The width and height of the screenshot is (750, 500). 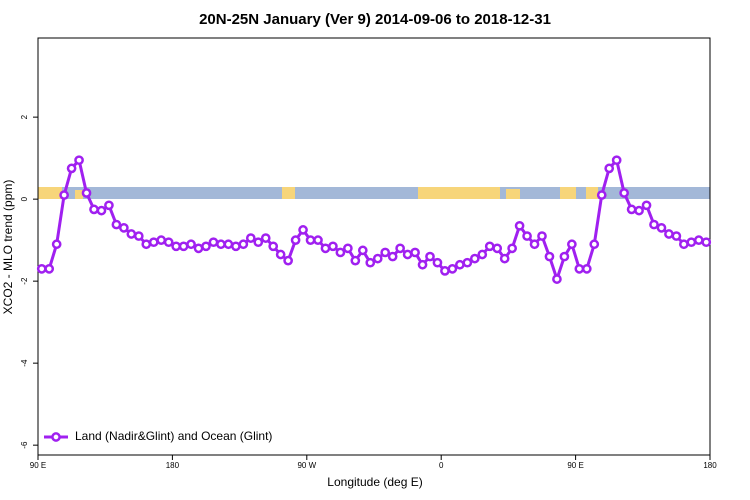 What do you see at coordinates (24, 116) in the screenshot?
I see `y-tick-label: 2` at bounding box center [24, 116].